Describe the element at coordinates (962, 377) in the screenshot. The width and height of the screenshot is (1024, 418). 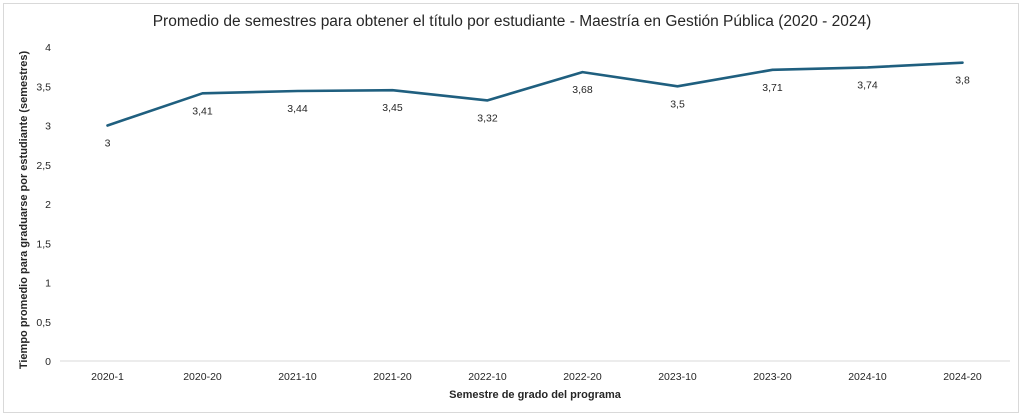
I see `x-tick-label: 2024-20` at that location.